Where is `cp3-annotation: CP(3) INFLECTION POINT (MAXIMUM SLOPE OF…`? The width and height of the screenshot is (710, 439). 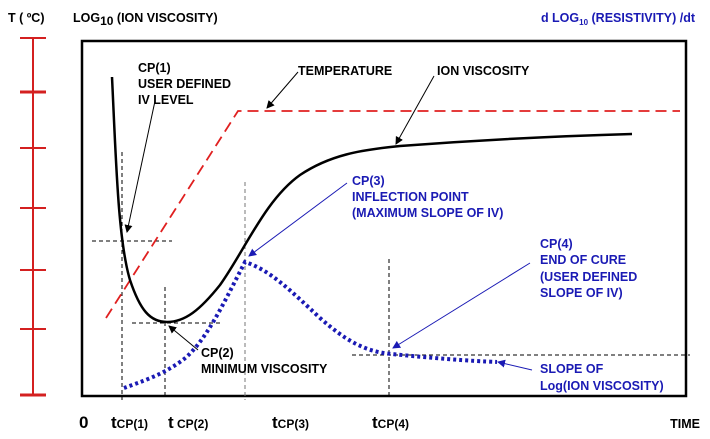 cp3-annotation: CP(3) INFLECTION POINT (MAXIMUM SLOPE OF… is located at coordinates (427, 197).